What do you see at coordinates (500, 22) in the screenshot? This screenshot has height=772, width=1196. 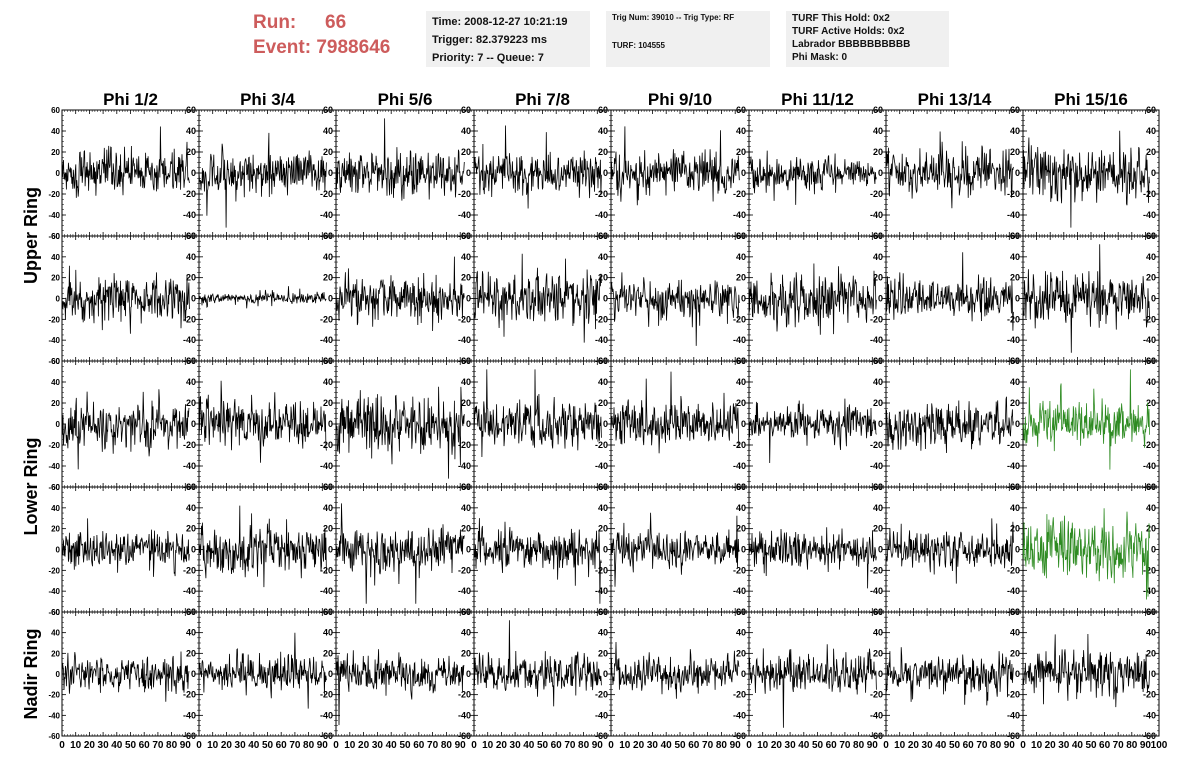 I see `time-line: Time: 2008-12-27 10:21:19` at bounding box center [500, 22].